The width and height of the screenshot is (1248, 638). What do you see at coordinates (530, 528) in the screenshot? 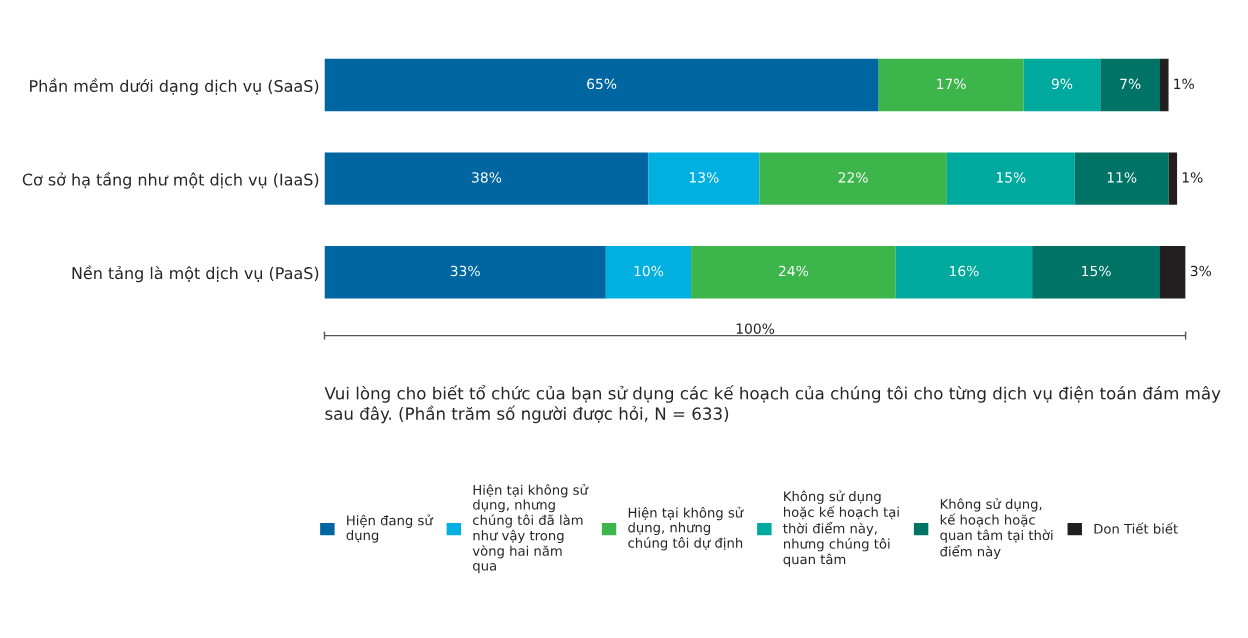
I see `legend-label: Hiện tại không sử dụng, nhưng chúng tôi đã làm như vậy trong vòng hai năm qua` at bounding box center [530, 528].